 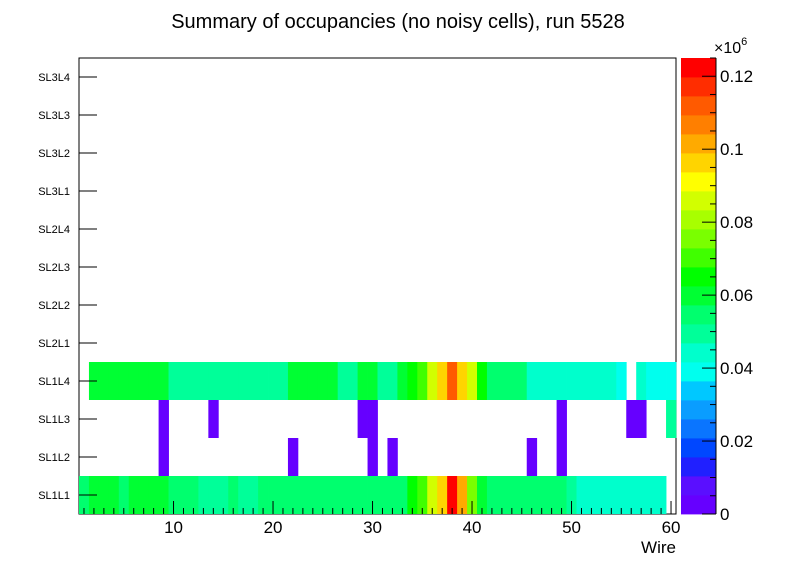 I want to click on y-tick-label: SL3L2, so click(x=54, y=154).